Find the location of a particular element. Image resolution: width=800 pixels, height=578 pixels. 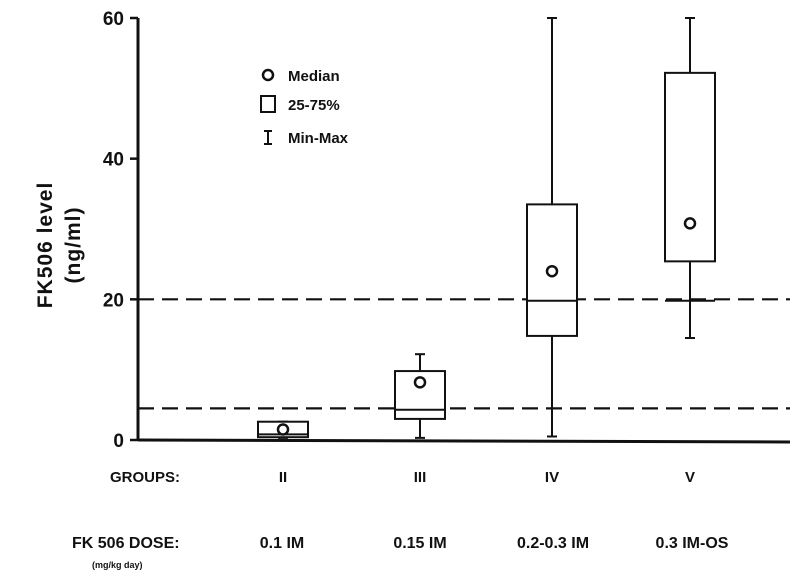

y-tick-label: 0 is located at coordinates (118, 441).